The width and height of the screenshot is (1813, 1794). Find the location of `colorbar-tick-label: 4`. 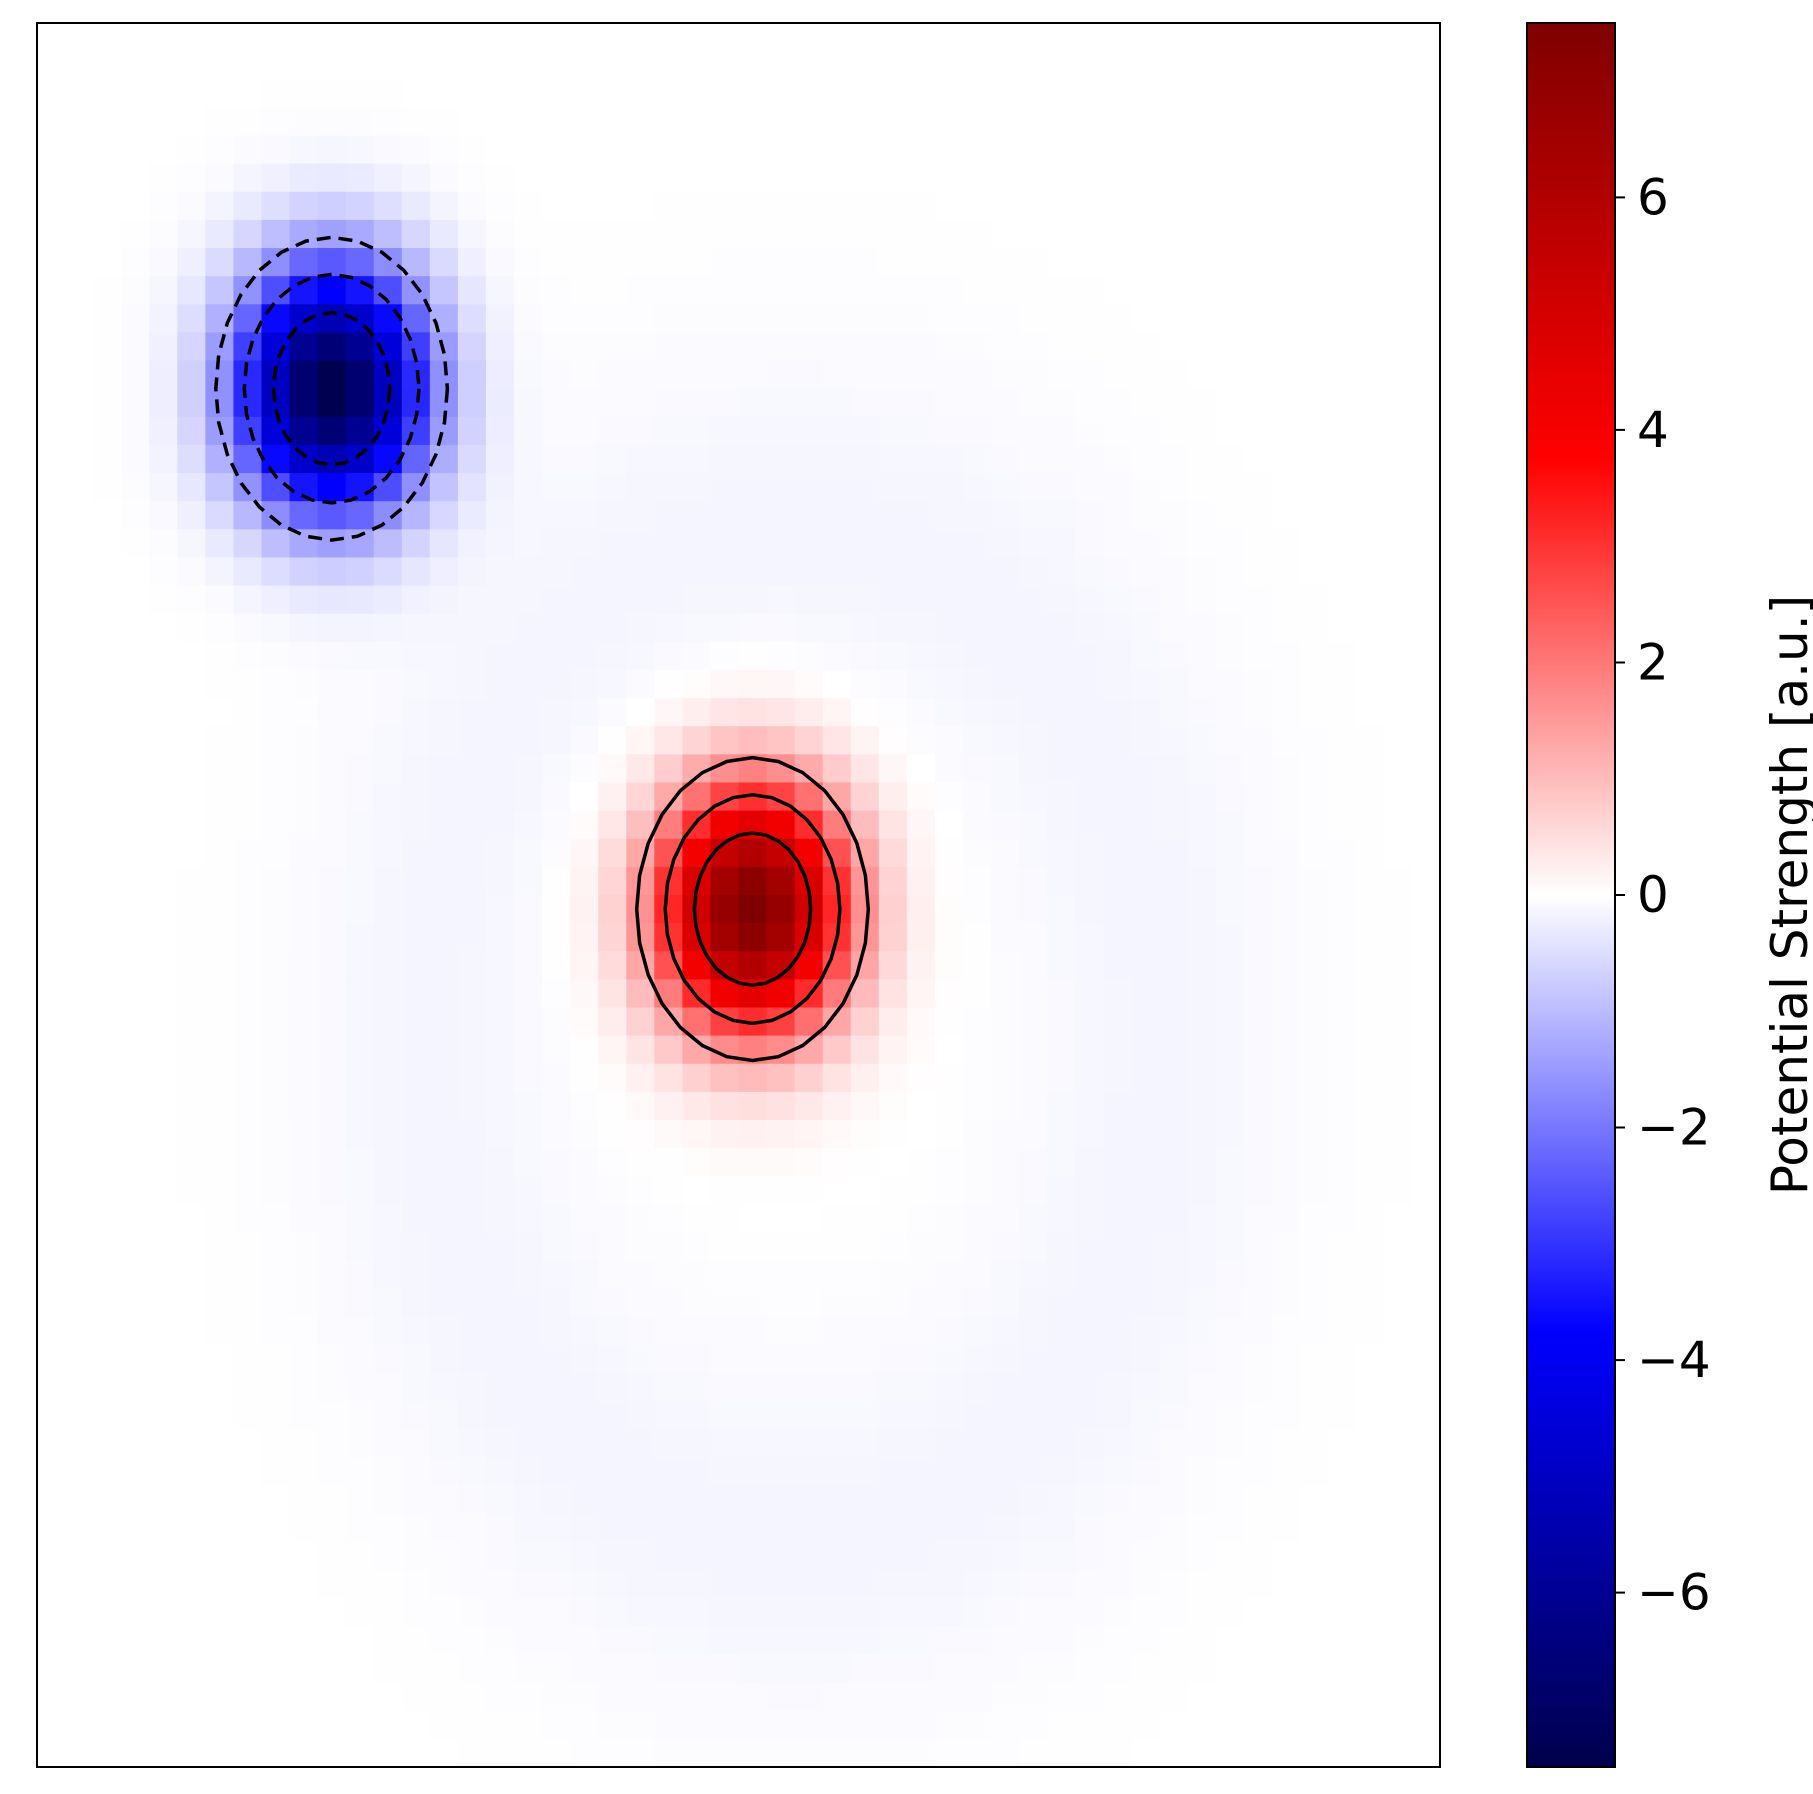

colorbar-tick-label: 4 is located at coordinates (1653, 430).